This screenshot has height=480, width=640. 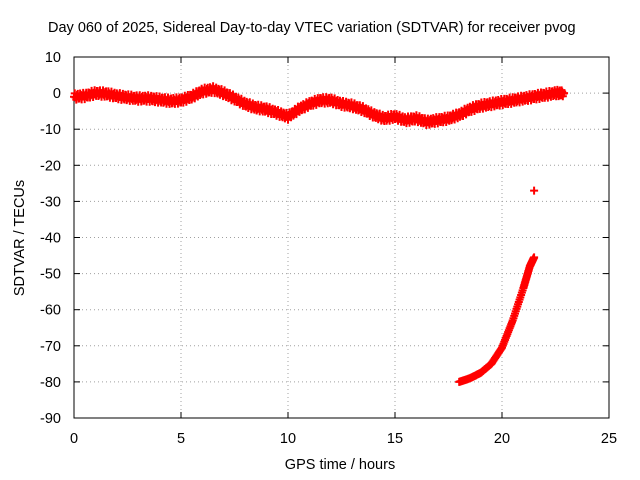 What do you see at coordinates (340, 465) in the screenshot?
I see `x-axis-label: GPS time / hours` at bounding box center [340, 465].